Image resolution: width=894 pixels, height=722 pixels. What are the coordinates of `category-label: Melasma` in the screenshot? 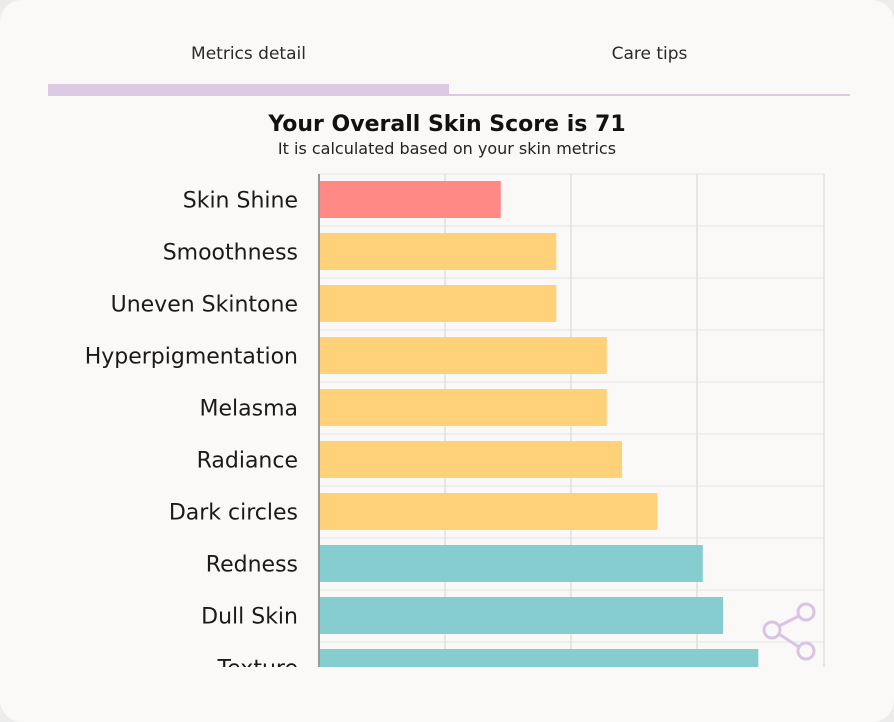 It's located at (249, 409).